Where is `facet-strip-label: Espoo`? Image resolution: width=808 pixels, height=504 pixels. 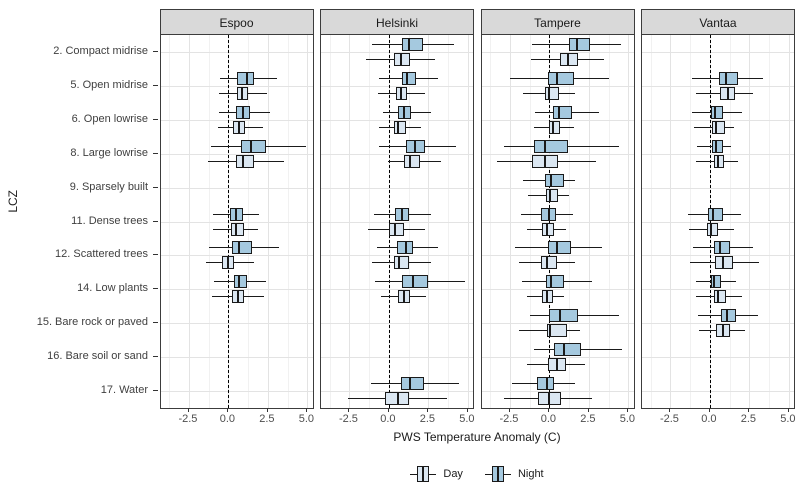 facet-strip-label: Espoo is located at coordinates (236, 22).